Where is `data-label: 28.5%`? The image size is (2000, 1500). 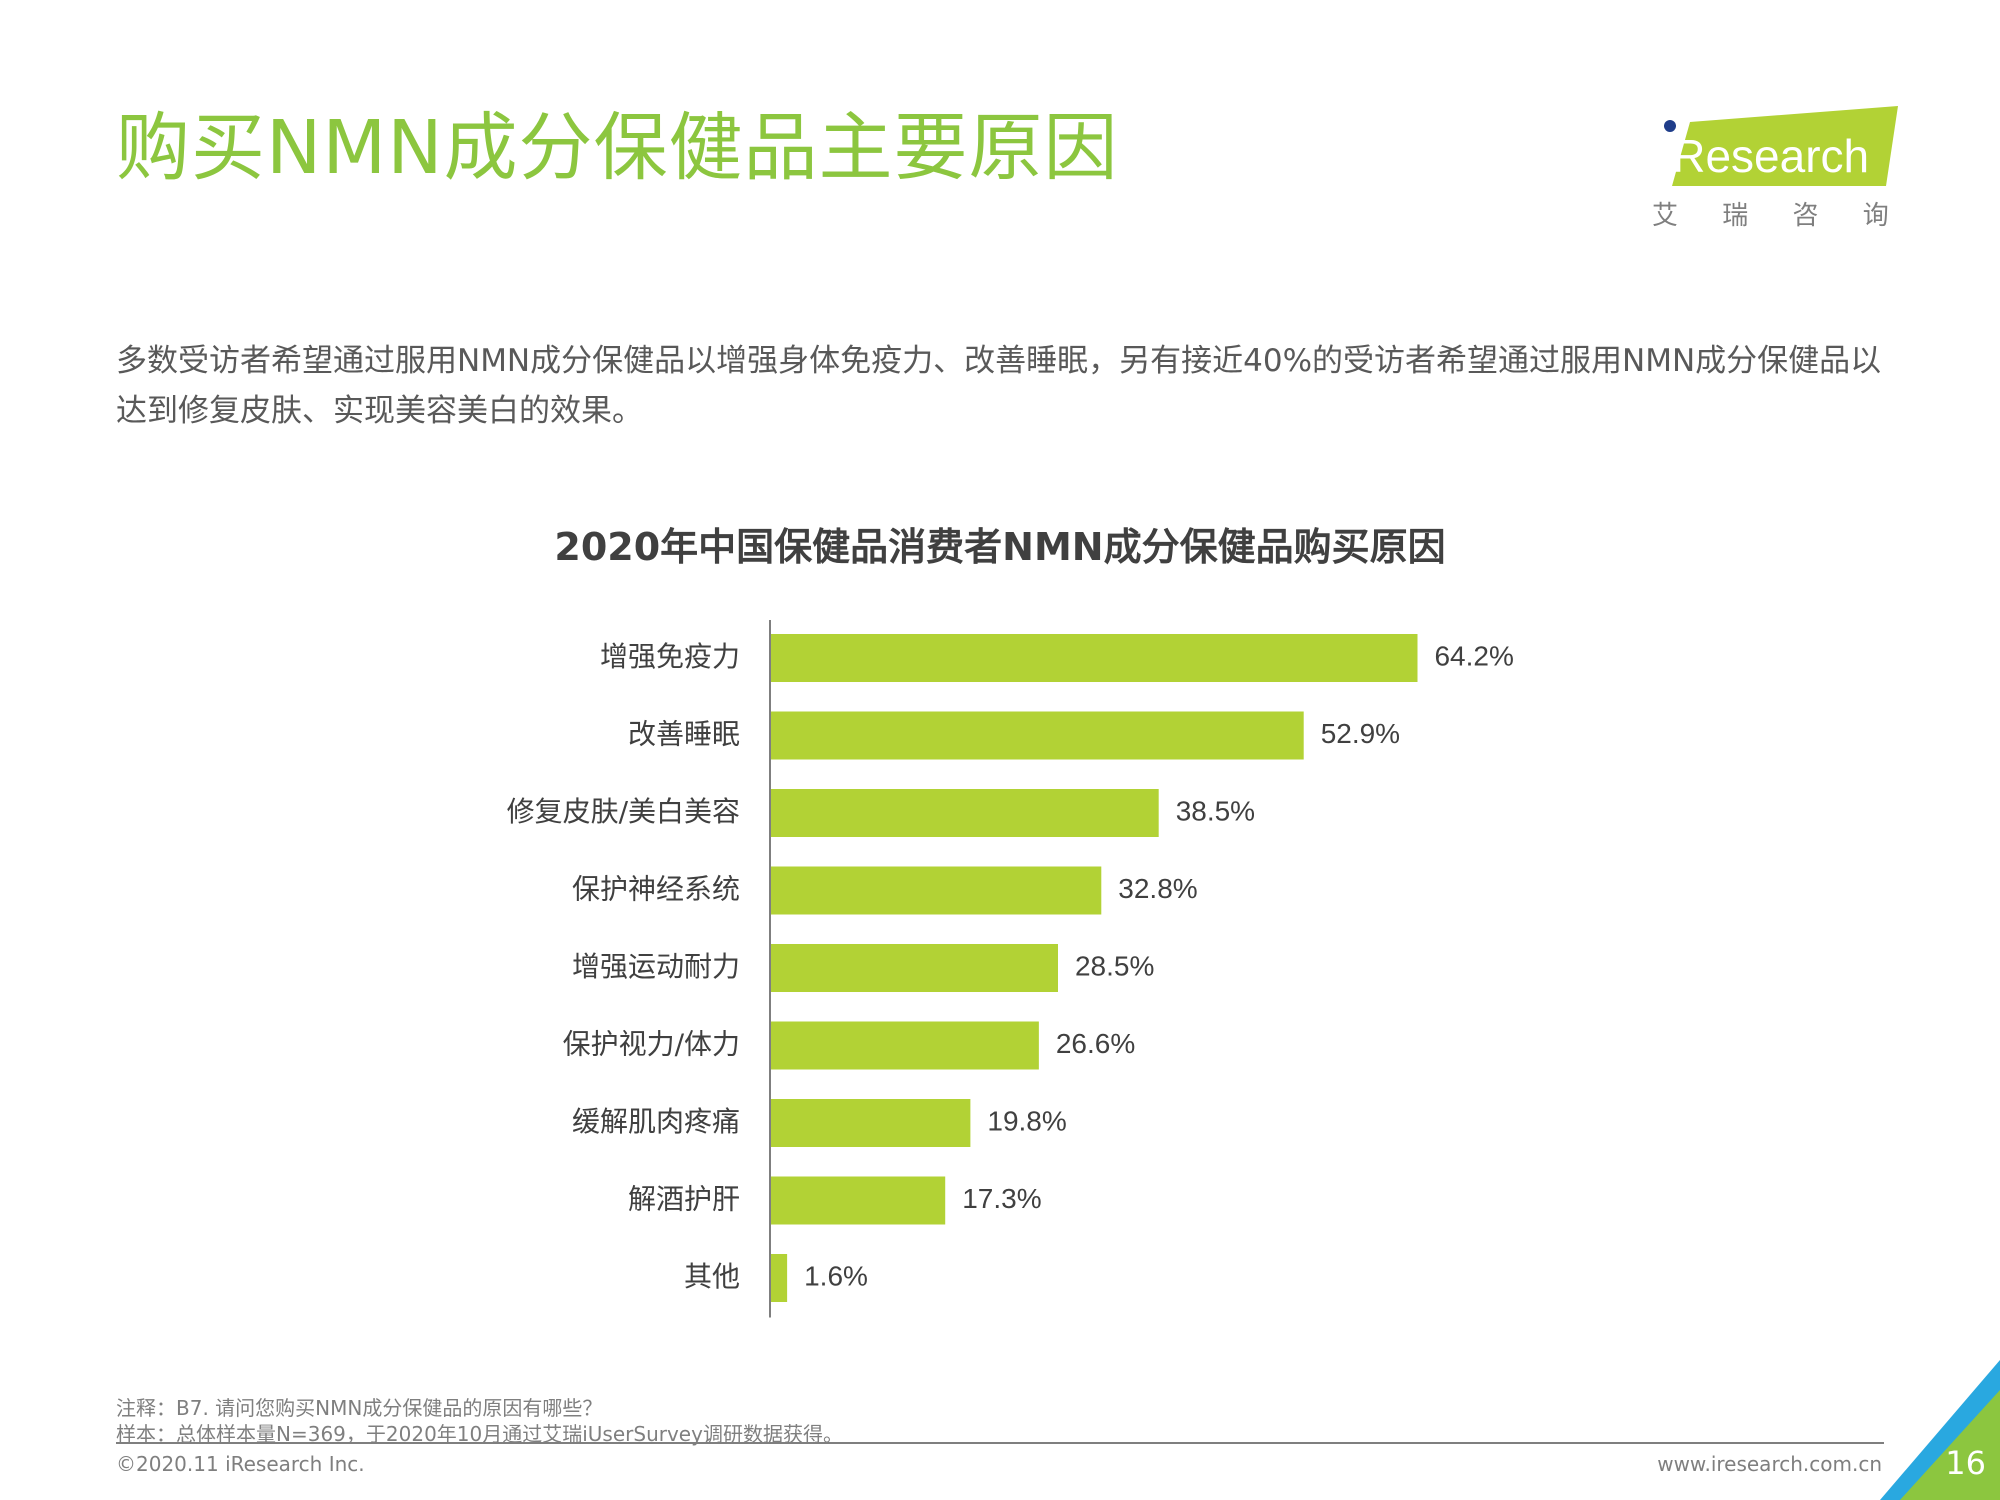
data-label: 28.5% is located at coordinates (1114, 965).